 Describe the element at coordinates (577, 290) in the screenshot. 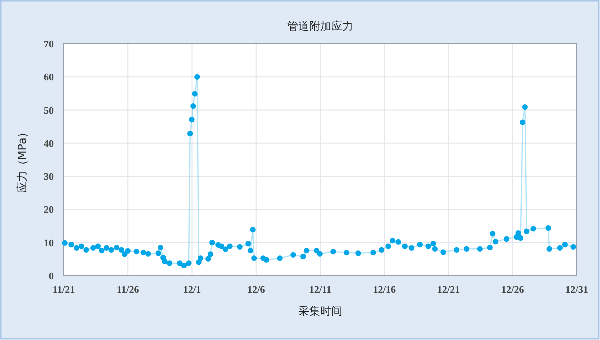

I see `x-tick-label: 12/31` at that location.